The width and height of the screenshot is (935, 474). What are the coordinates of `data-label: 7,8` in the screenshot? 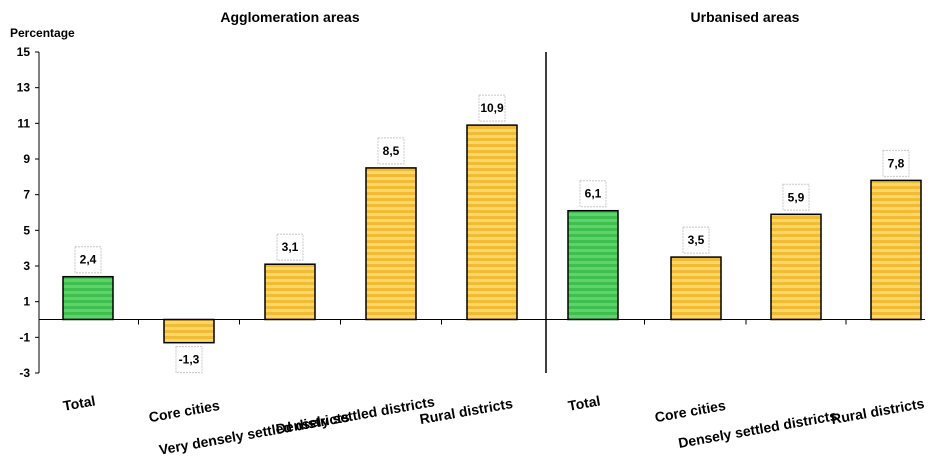 It's located at (896, 163).